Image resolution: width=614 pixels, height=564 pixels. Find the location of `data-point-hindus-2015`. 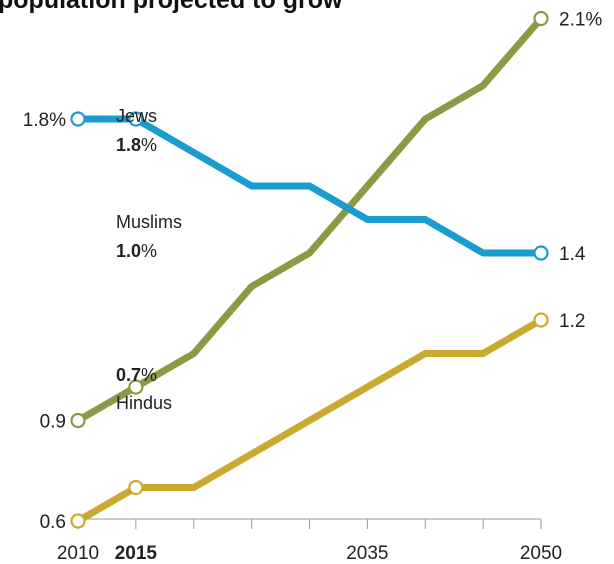

data-point-hindus-2015 is located at coordinates (136, 487).